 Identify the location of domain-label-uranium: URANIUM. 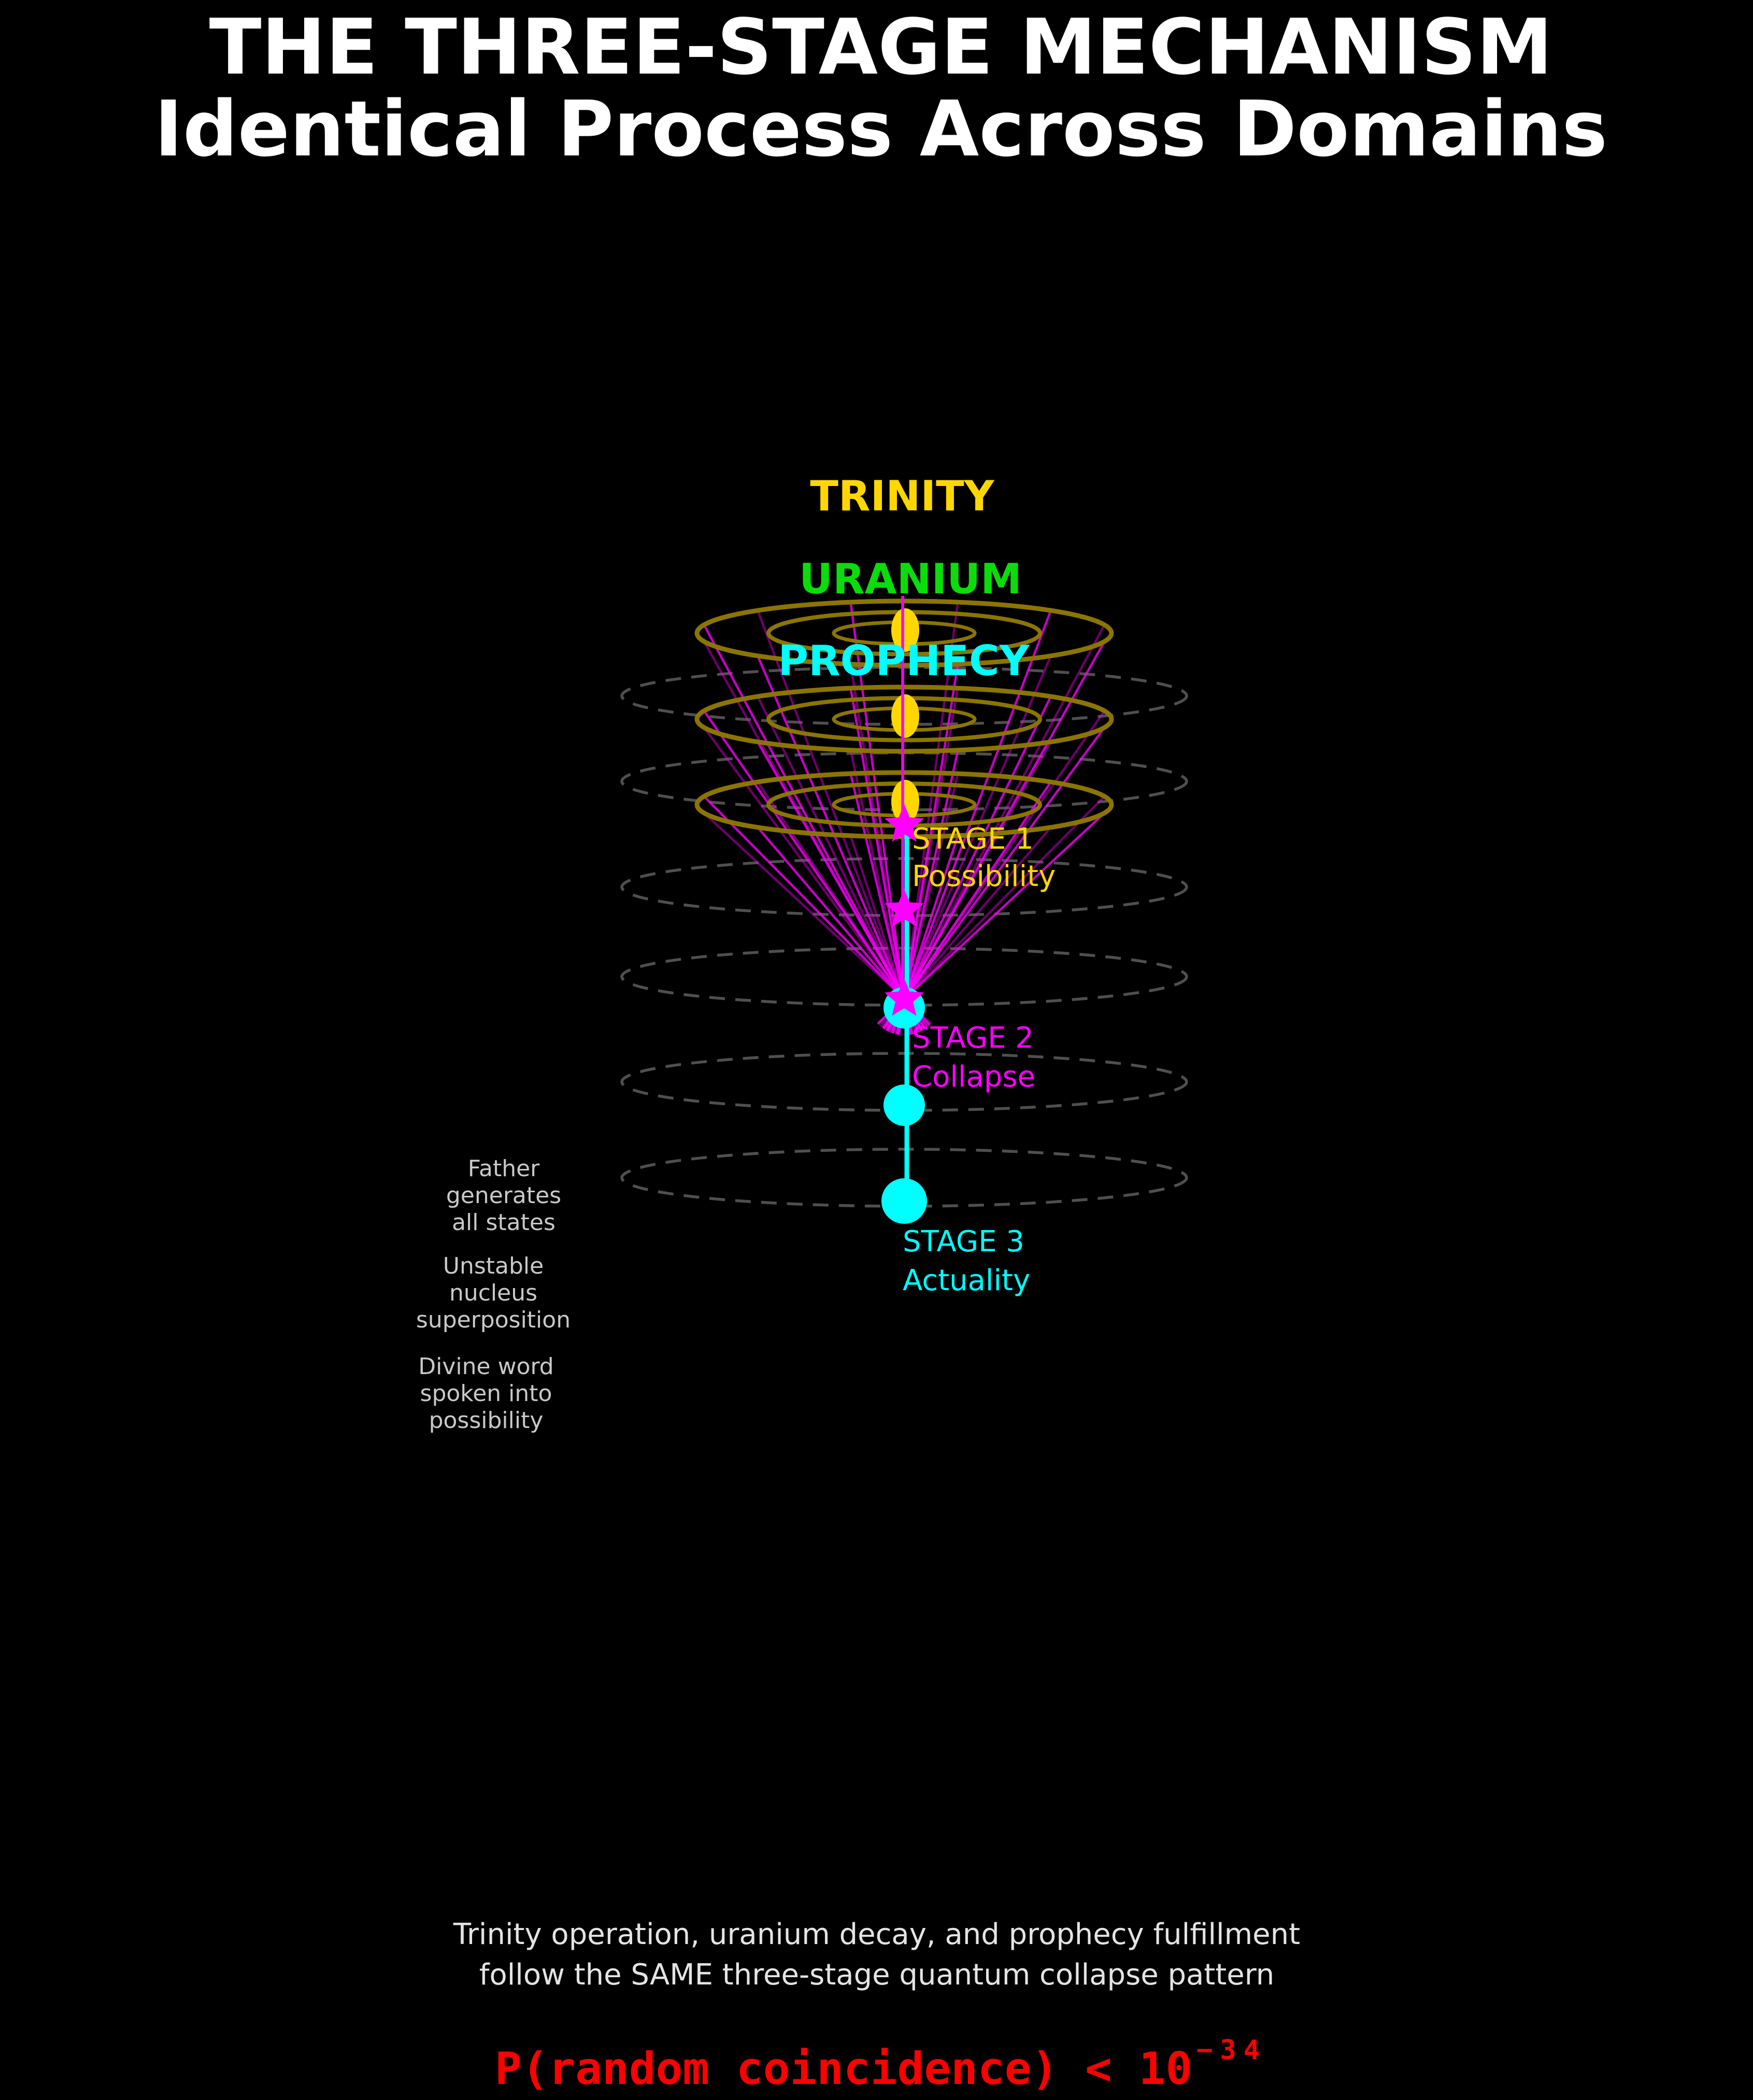
(910, 579).